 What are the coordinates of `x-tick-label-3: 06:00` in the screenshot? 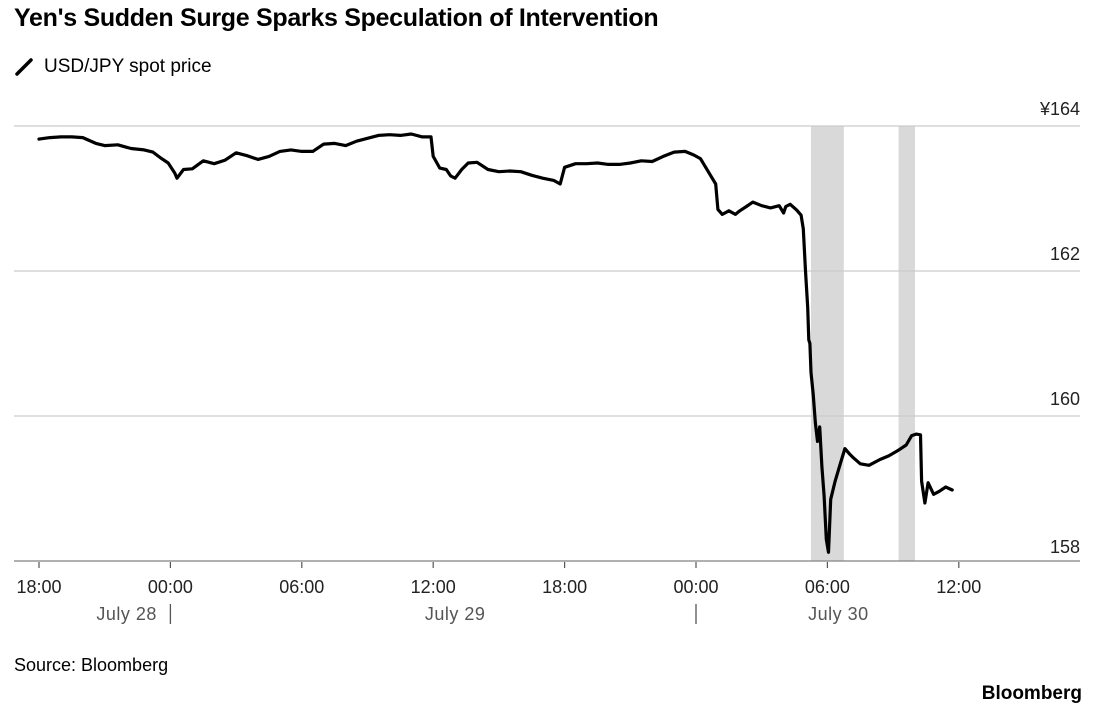 It's located at (301, 587).